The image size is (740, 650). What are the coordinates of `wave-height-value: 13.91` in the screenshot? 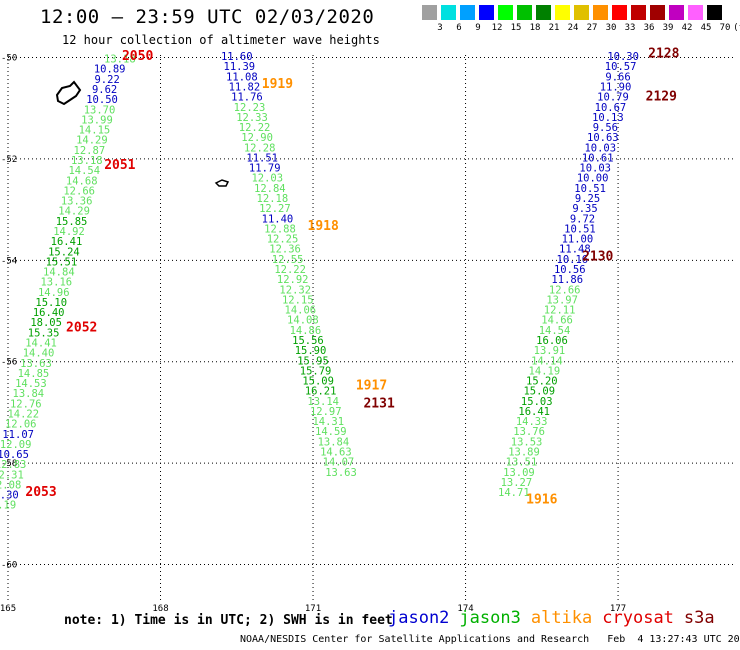 It's located at (550, 351).